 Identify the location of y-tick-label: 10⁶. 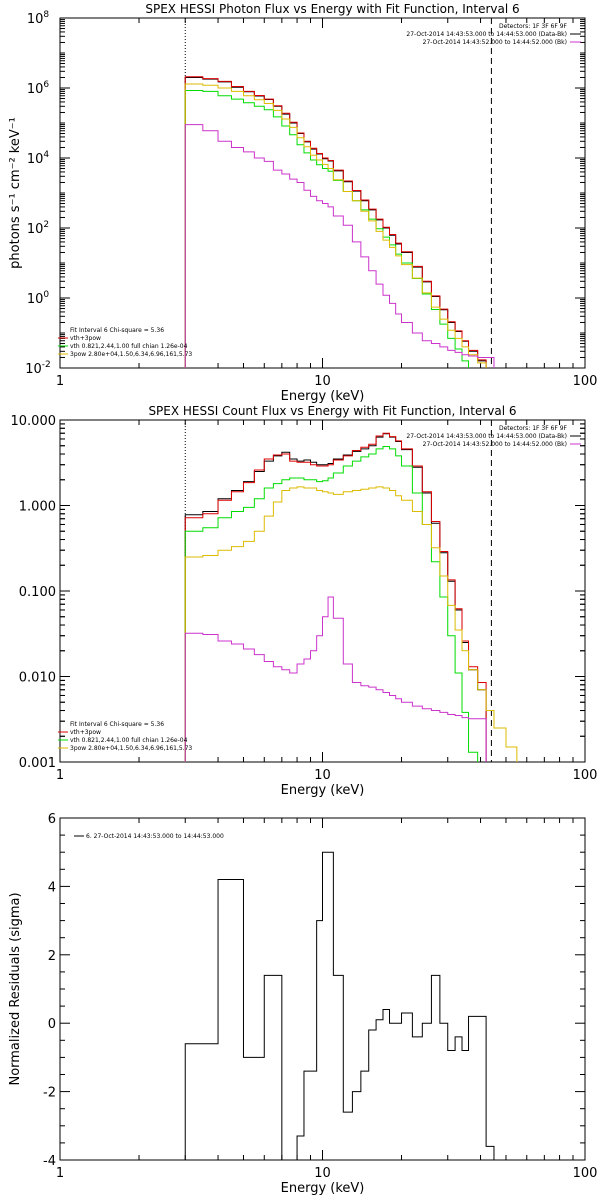
(38, 88).